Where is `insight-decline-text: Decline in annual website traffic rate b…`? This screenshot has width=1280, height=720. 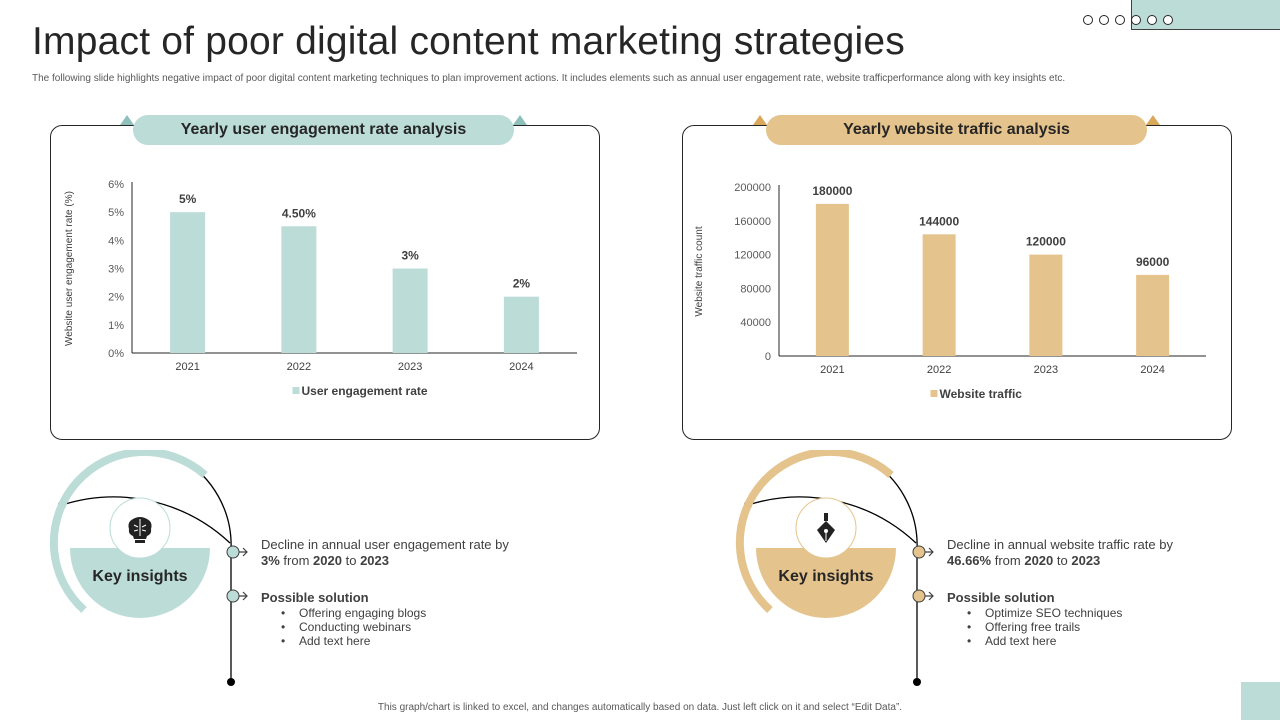
insight-decline-text: Decline in annual website traffic rate b… is located at coordinates (1082, 553).